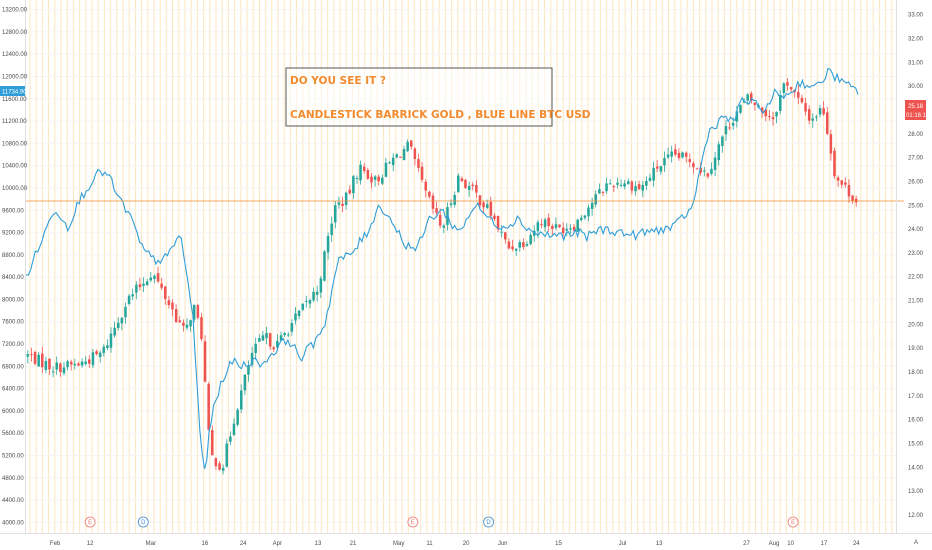 This screenshot has height=550, width=932. I want to click on left-axis-tick-label: 6800.00, so click(13, 367).